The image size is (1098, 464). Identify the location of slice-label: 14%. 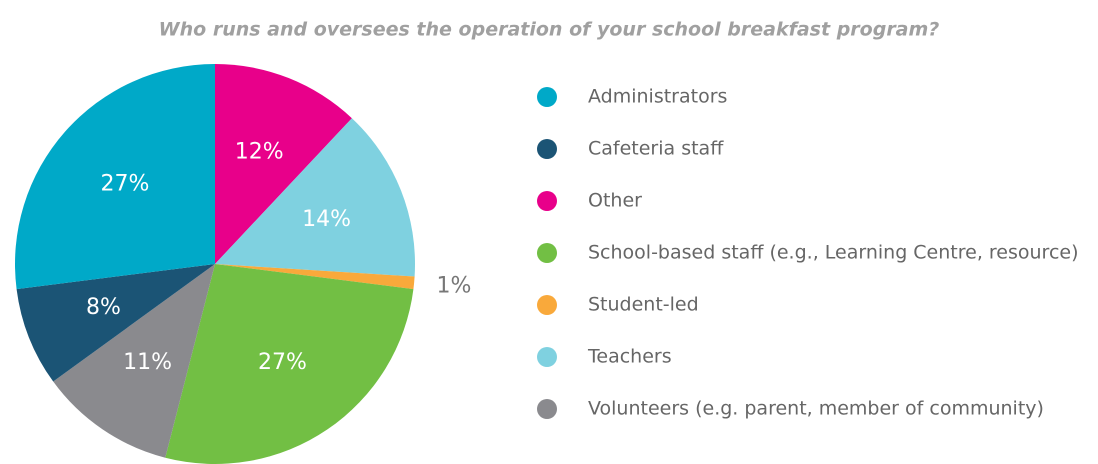
(326, 219).